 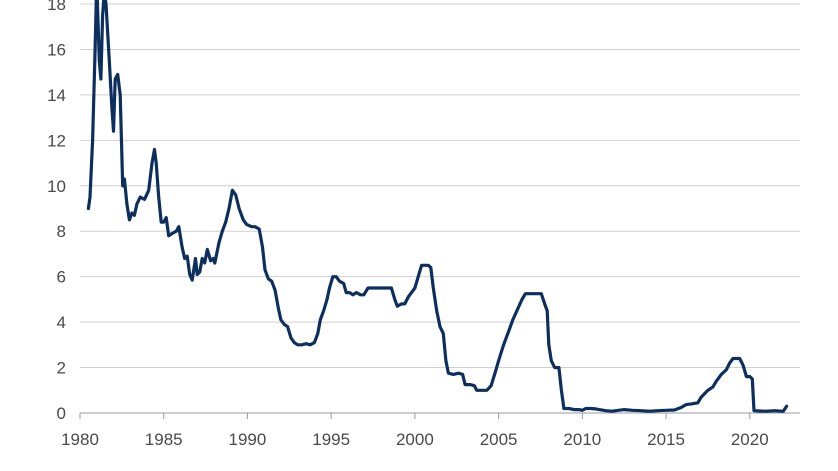 What do you see at coordinates (56, 95) in the screenshot?
I see `y-tick-label-14: 14` at bounding box center [56, 95].